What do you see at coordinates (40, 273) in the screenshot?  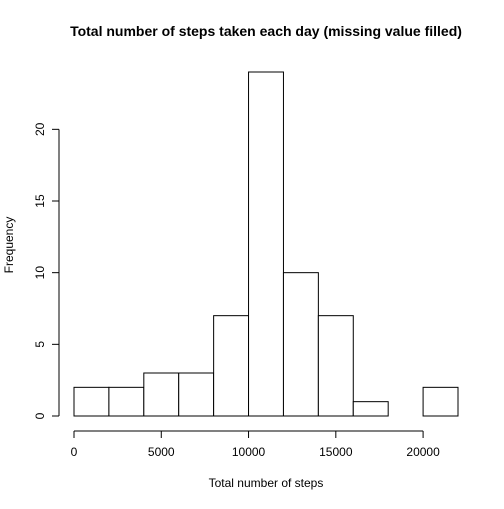 I see `y-tick-label: 10` at bounding box center [40, 273].